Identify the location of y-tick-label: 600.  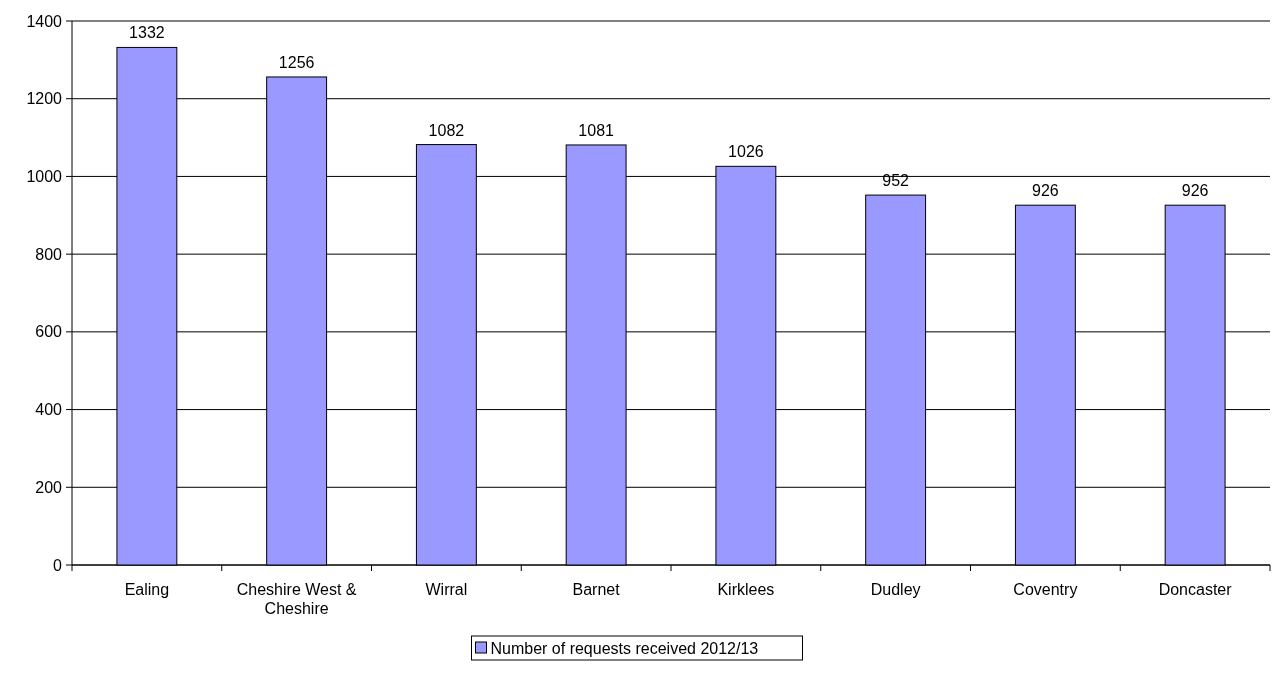
(49, 332).